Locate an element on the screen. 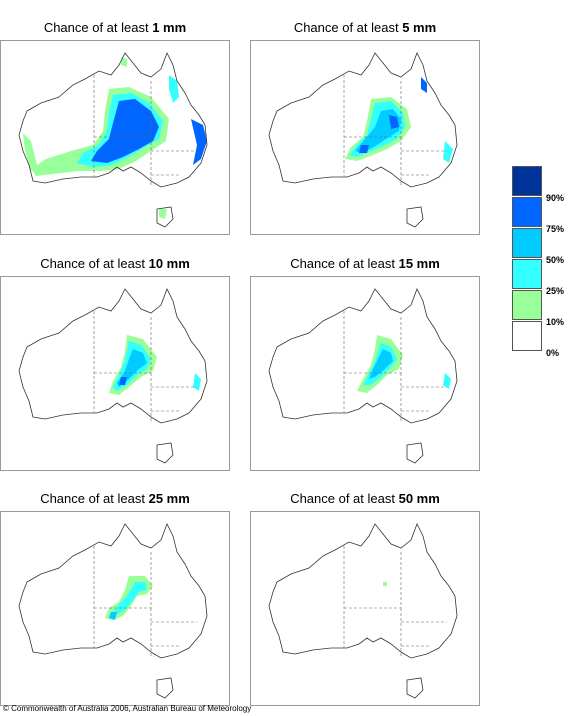  australia-map-5mm is located at coordinates (363, 140).